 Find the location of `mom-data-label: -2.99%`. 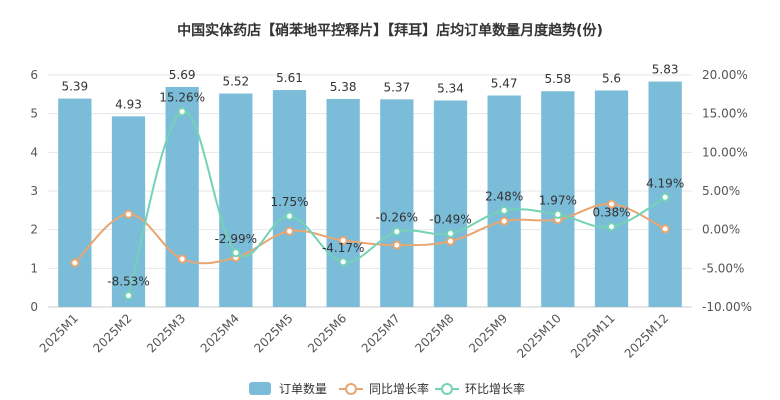

mom-data-label: -2.99% is located at coordinates (236, 239).